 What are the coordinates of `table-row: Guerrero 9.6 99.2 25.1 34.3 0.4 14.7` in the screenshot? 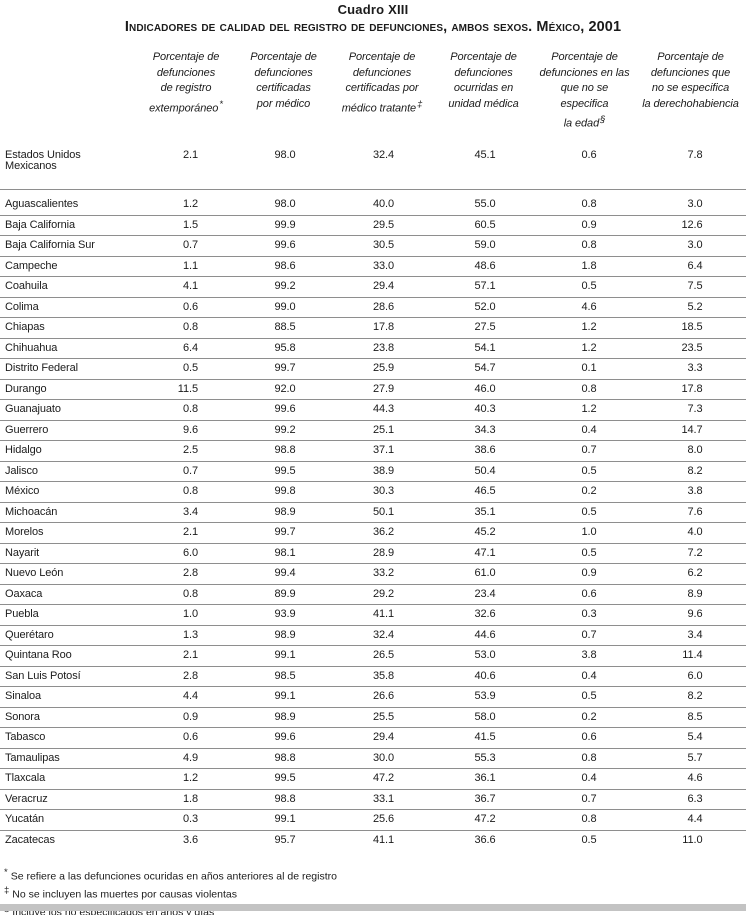 It's located at (373, 430).